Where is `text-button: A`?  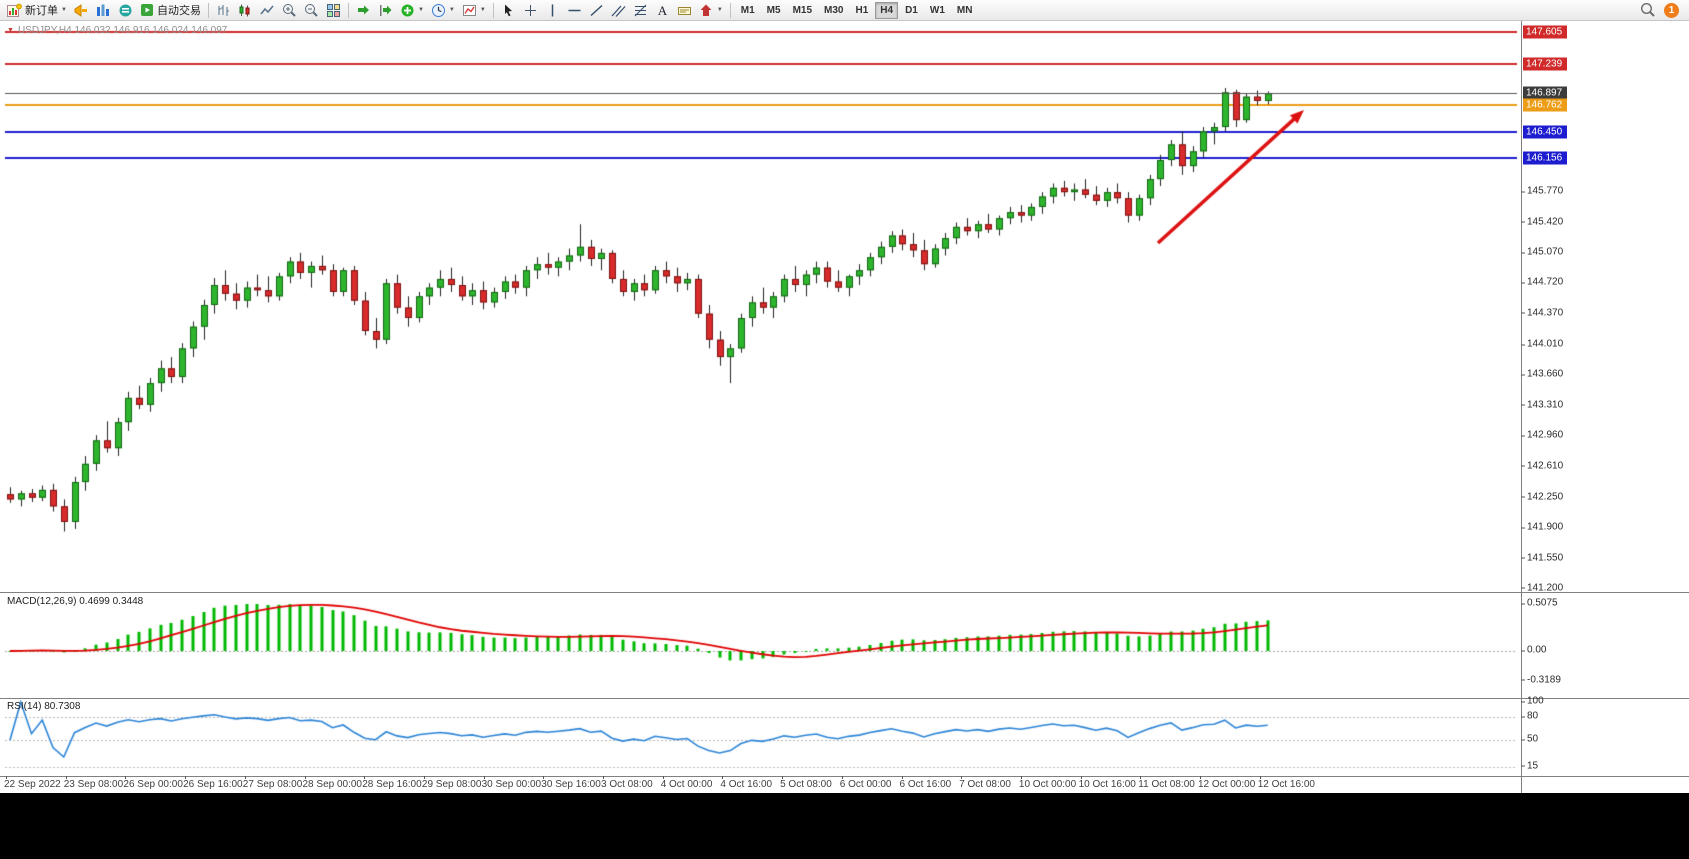
text-button: A is located at coordinates (662, 10).